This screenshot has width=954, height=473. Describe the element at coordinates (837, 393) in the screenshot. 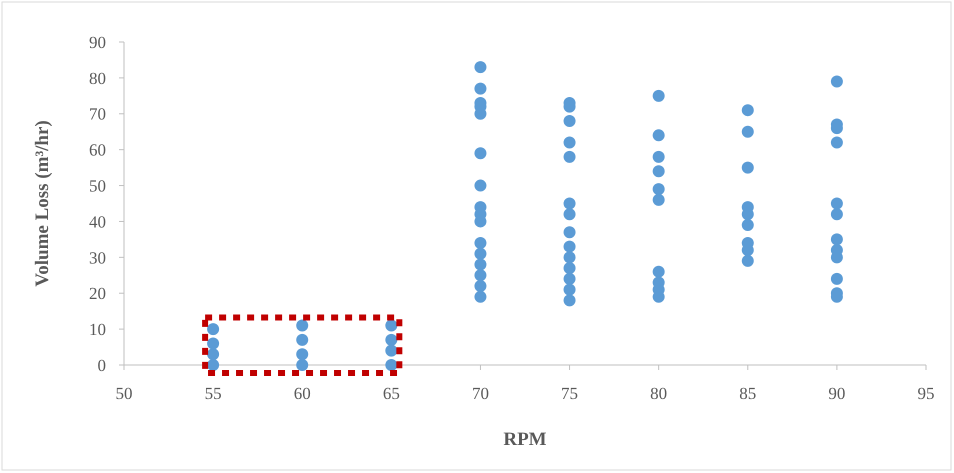

I see `x-tick-label: 90` at that location.